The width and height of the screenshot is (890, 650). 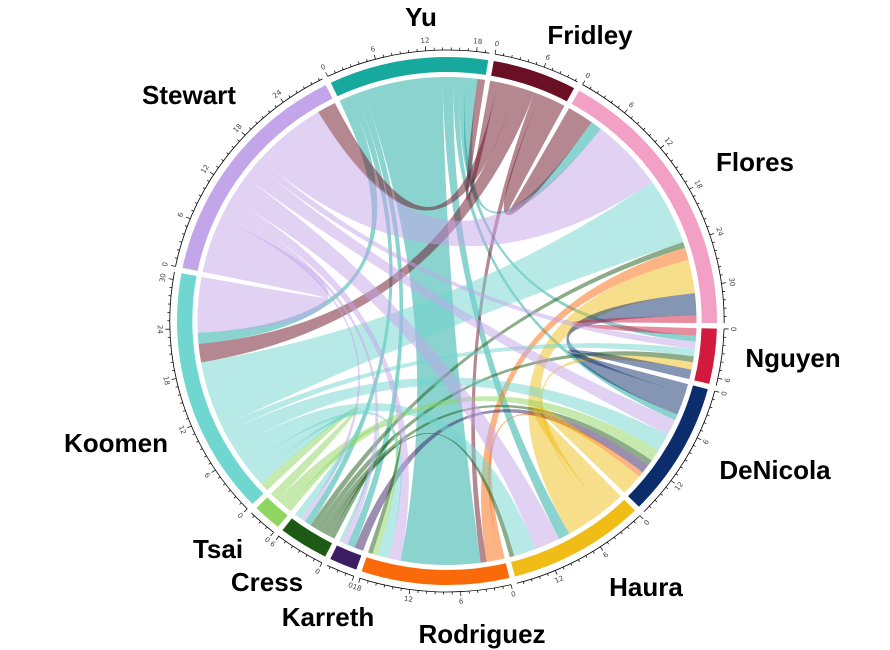 I want to click on sector-arc-cress, so click(x=307, y=537).